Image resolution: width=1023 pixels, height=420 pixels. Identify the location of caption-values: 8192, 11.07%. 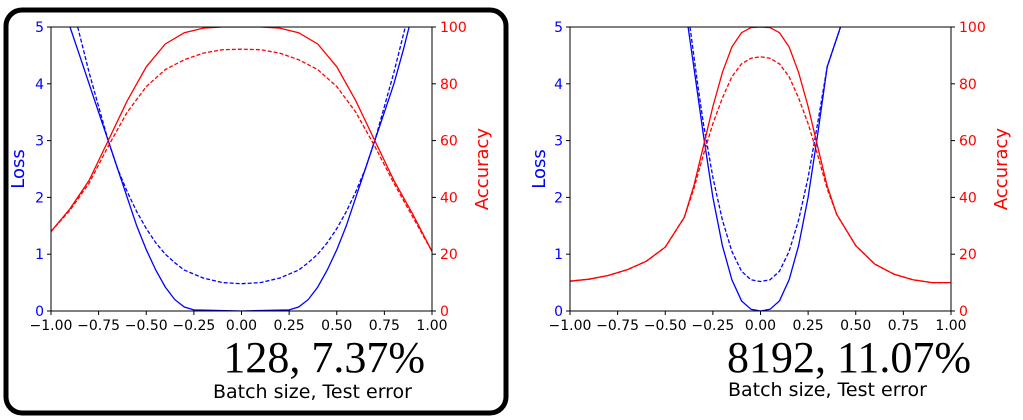
(849, 357).